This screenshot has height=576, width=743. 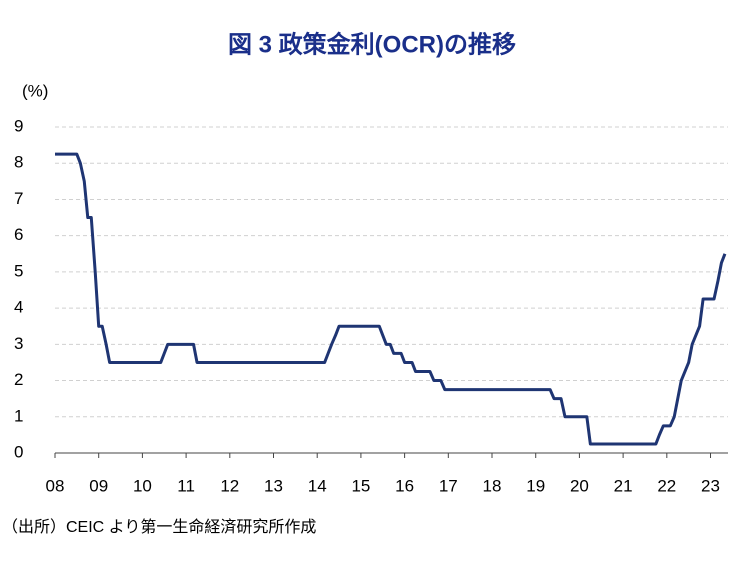 I want to click on y-axis-label: (%), so click(x=35, y=90).